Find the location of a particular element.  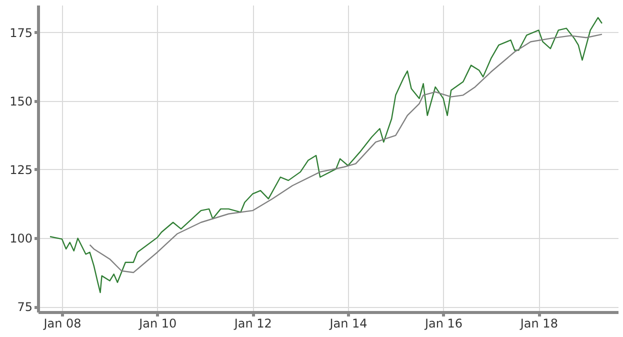

x-tick-label: Jan 18 is located at coordinates (538, 323).